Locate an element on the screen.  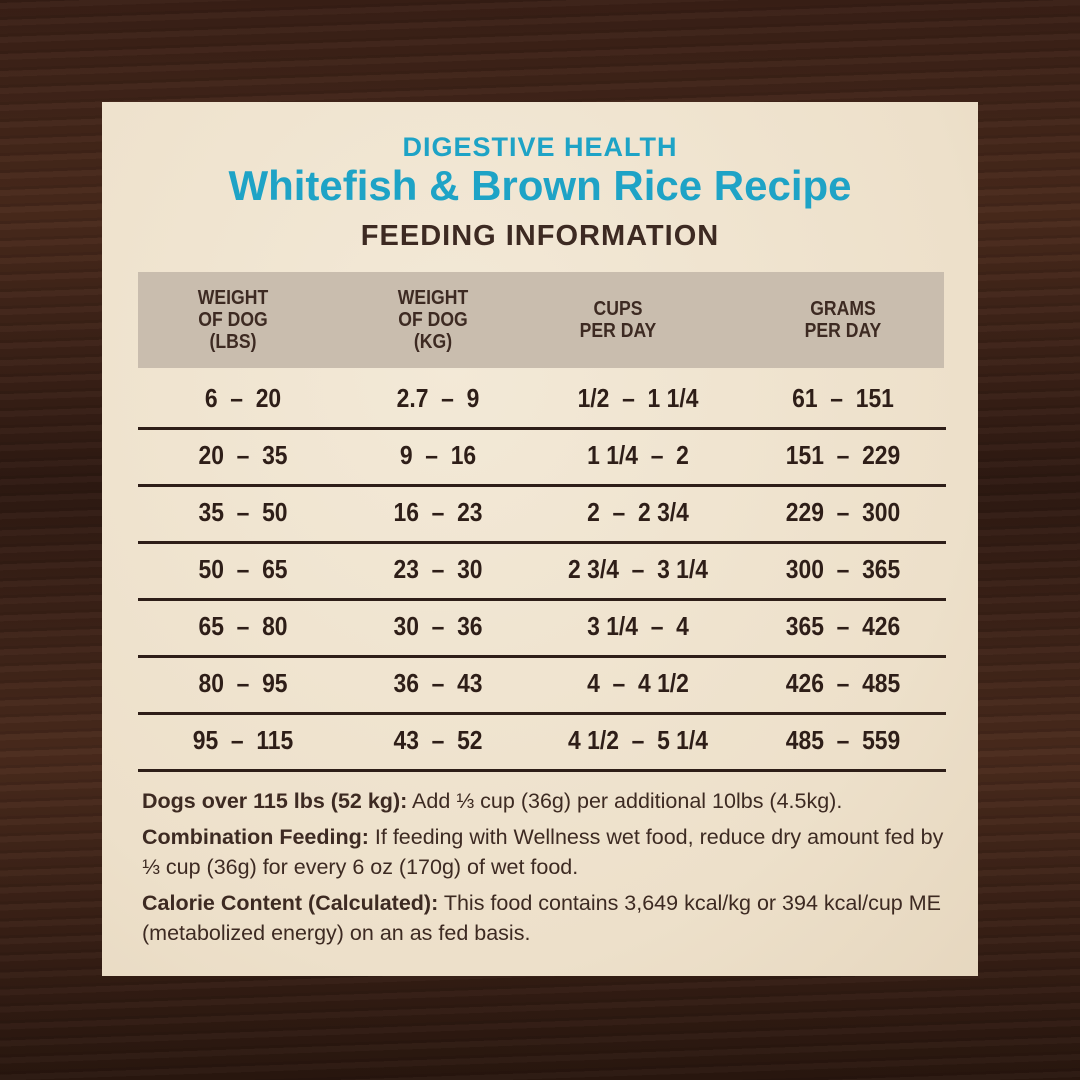
table-cell: 65 – 80 is located at coordinates (243, 626).